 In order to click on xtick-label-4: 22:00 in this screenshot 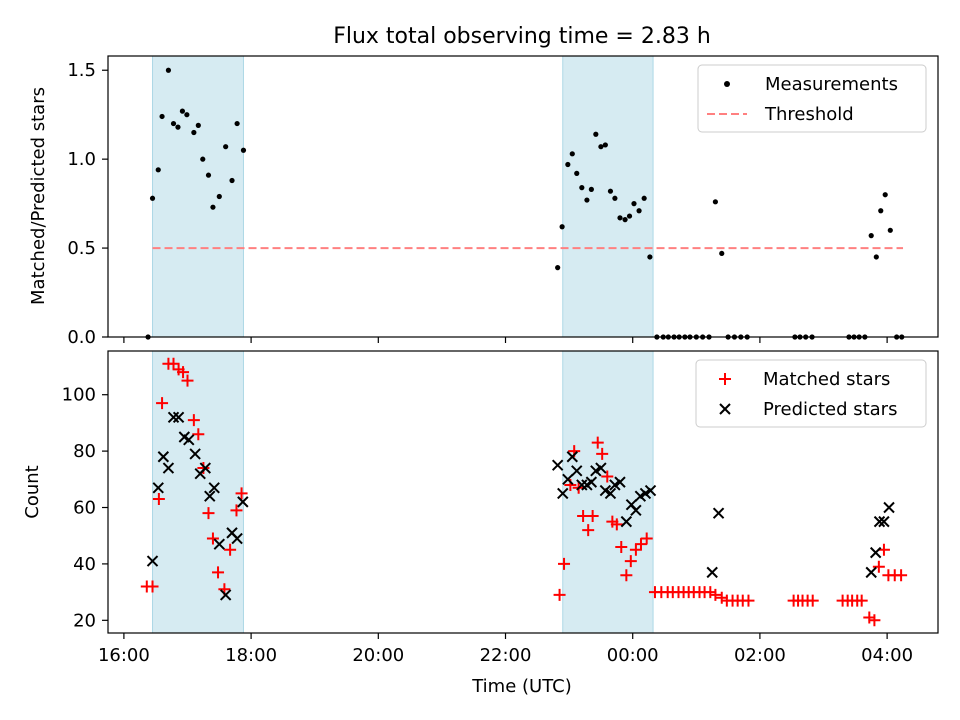, I will do `click(506, 655)`.